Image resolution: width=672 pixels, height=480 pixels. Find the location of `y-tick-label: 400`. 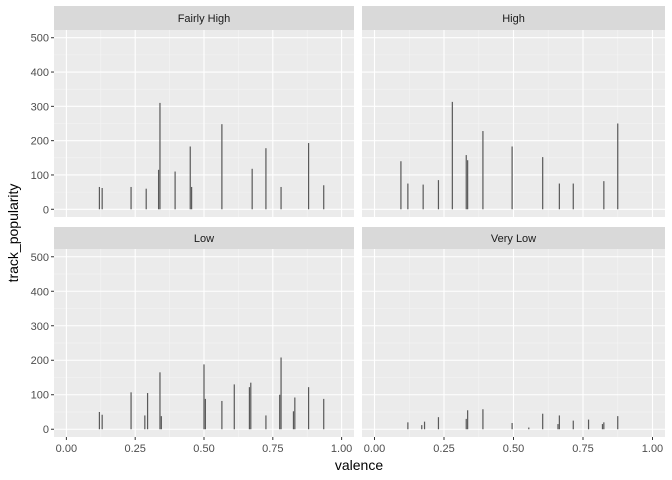

y-tick-label: 400 is located at coordinates (40, 73).